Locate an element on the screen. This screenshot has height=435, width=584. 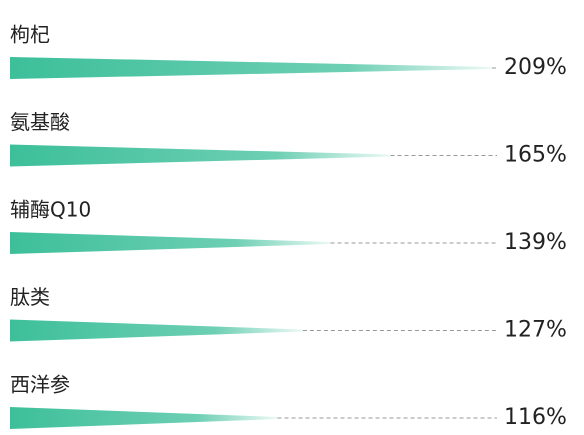
value-label: 165% is located at coordinates (535, 155).